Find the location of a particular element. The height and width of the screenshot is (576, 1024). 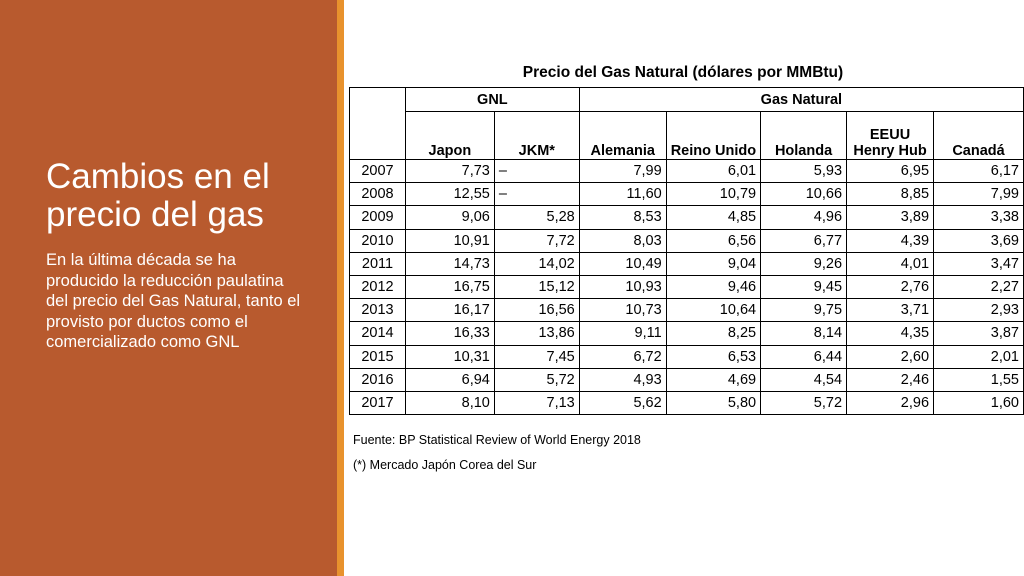

accent-strip is located at coordinates (340, 288).